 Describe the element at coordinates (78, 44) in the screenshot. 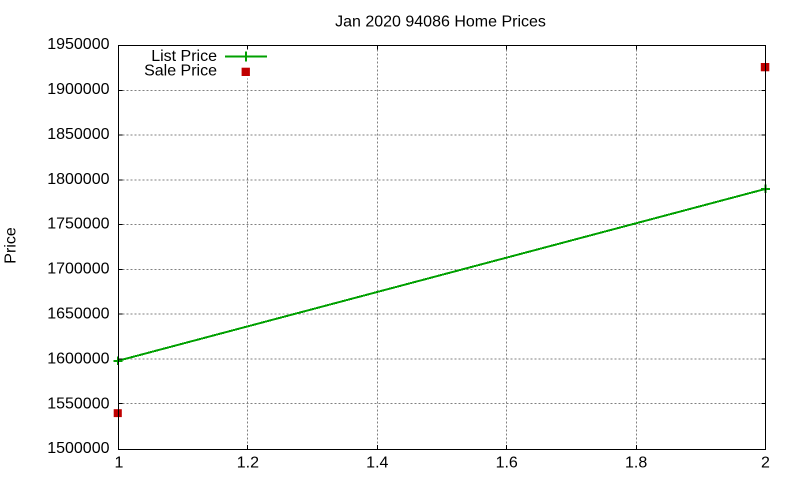

I see `svg-text: 1950000` at that location.